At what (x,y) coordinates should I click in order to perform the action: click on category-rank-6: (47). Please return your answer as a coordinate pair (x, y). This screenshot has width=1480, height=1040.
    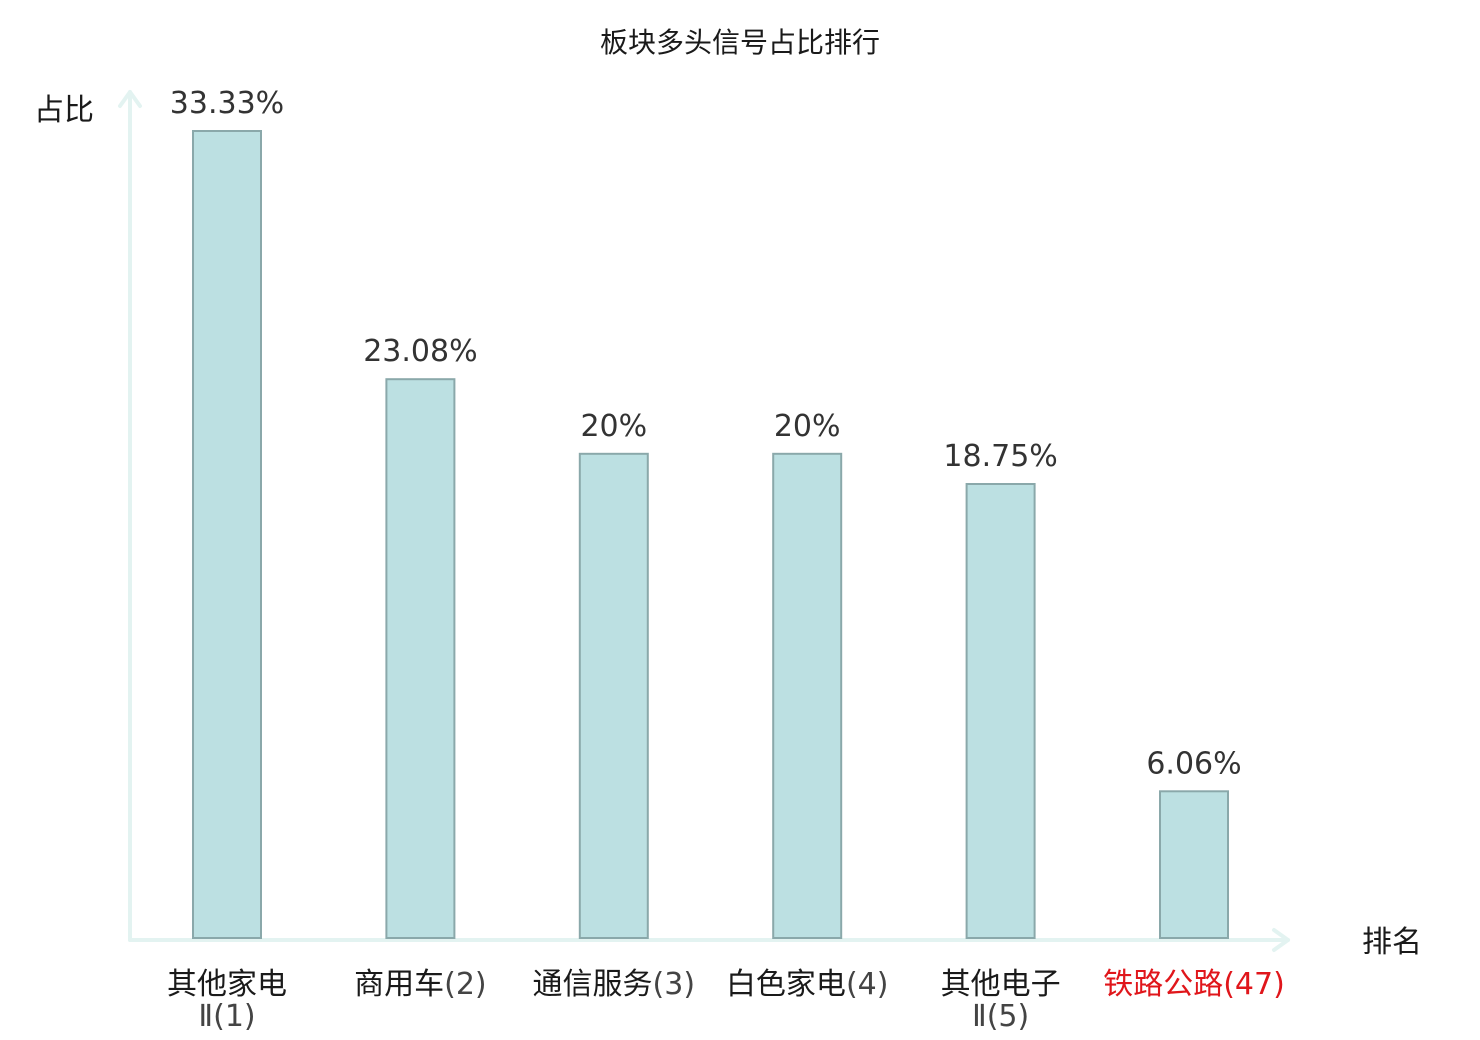
    Looking at the image, I should click on (1254, 984).